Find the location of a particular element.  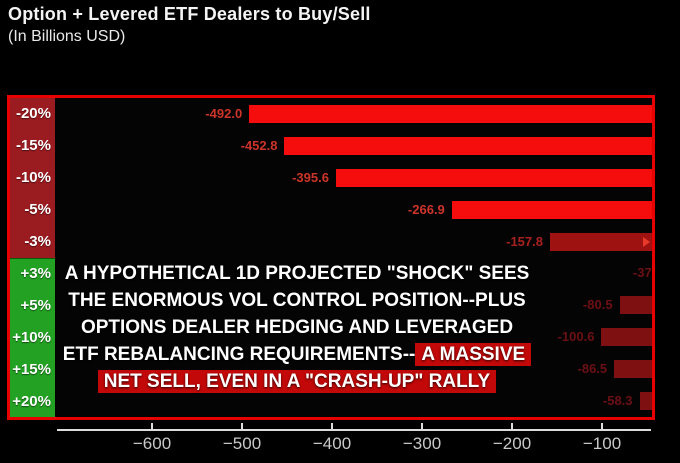

category-label: +20% is located at coordinates (31, 401).